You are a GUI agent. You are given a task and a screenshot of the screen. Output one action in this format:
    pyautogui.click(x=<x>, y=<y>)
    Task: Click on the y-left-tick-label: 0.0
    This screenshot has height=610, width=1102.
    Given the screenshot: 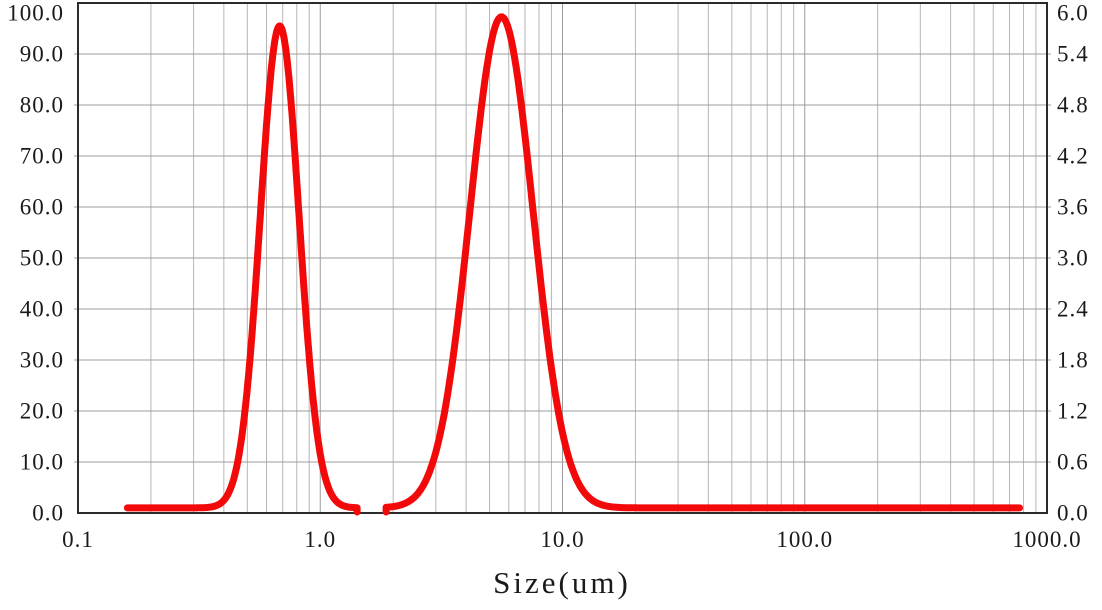 What is the action you would take?
    pyautogui.click(x=48, y=513)
    